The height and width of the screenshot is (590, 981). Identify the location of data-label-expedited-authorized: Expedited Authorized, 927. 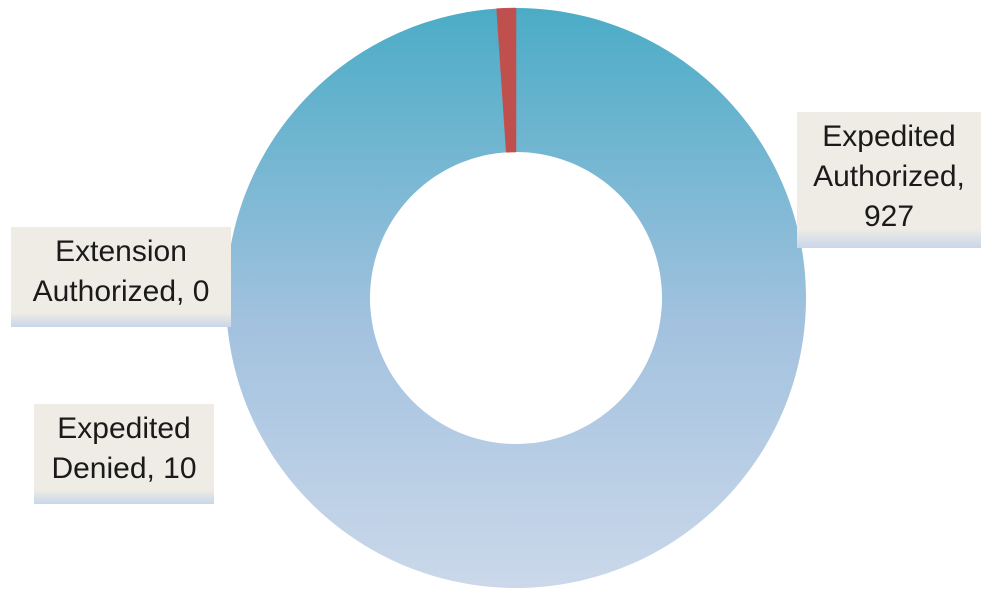
(889, 180).